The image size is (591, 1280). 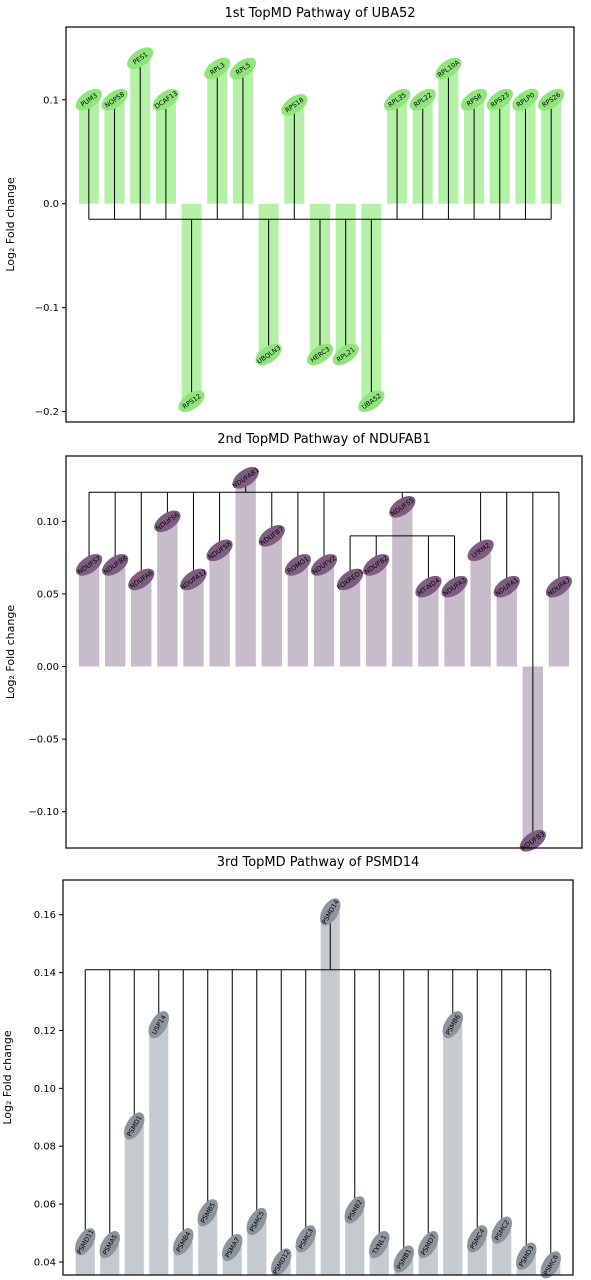 I want to click on gene-node-rplp0: RPLP0, so click(x=525, y=99).